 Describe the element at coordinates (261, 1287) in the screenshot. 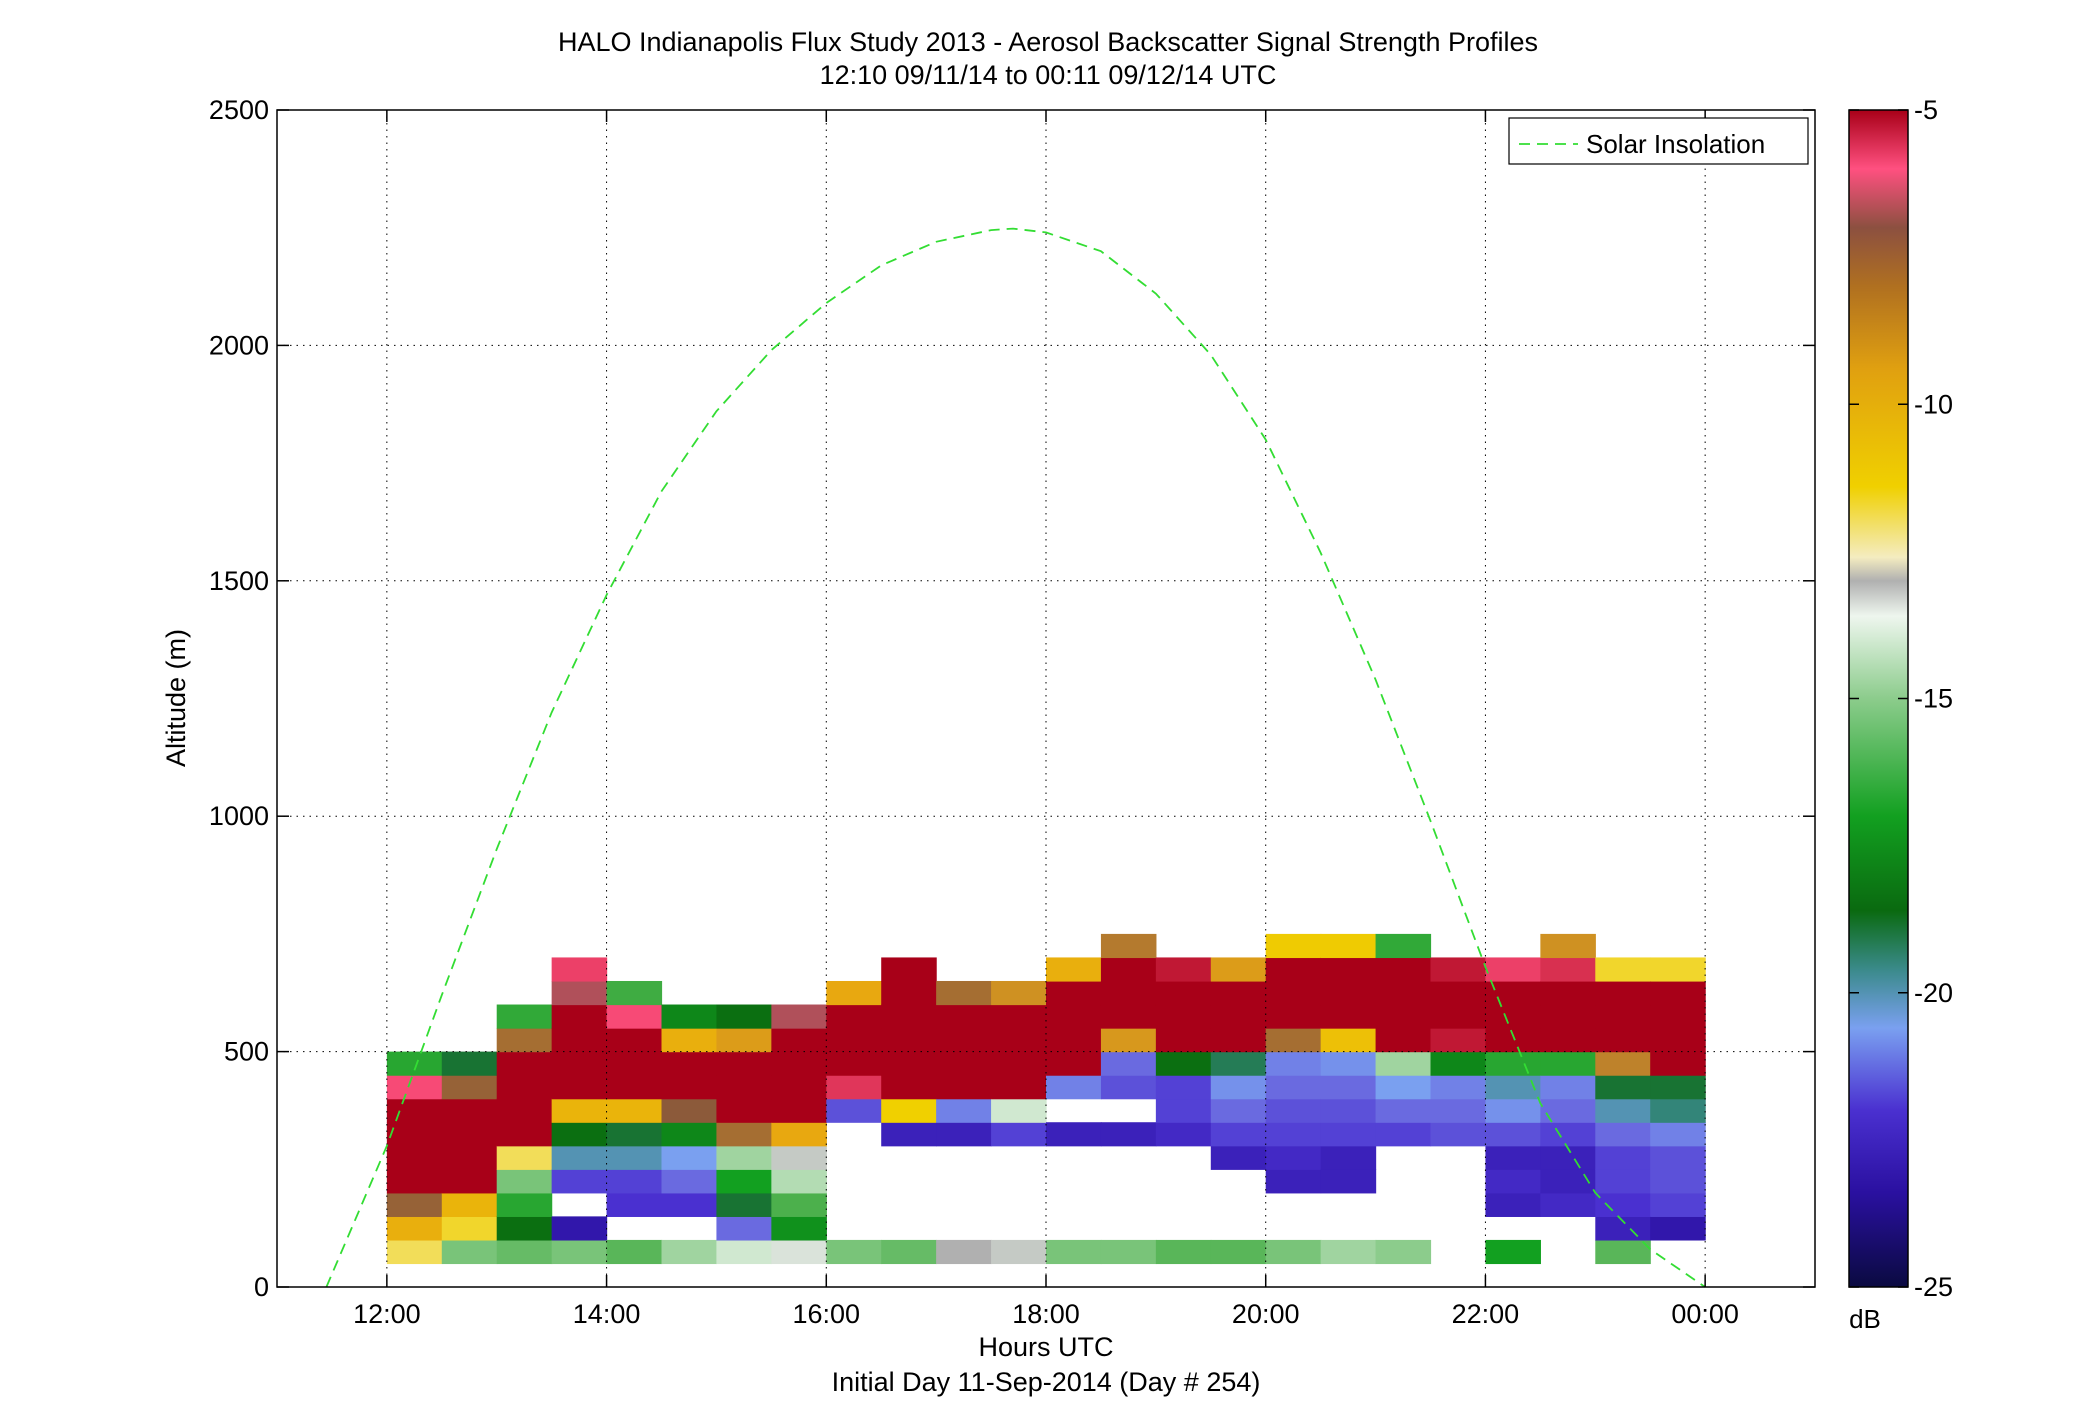

I see `y-tick-label: 0` at that location.